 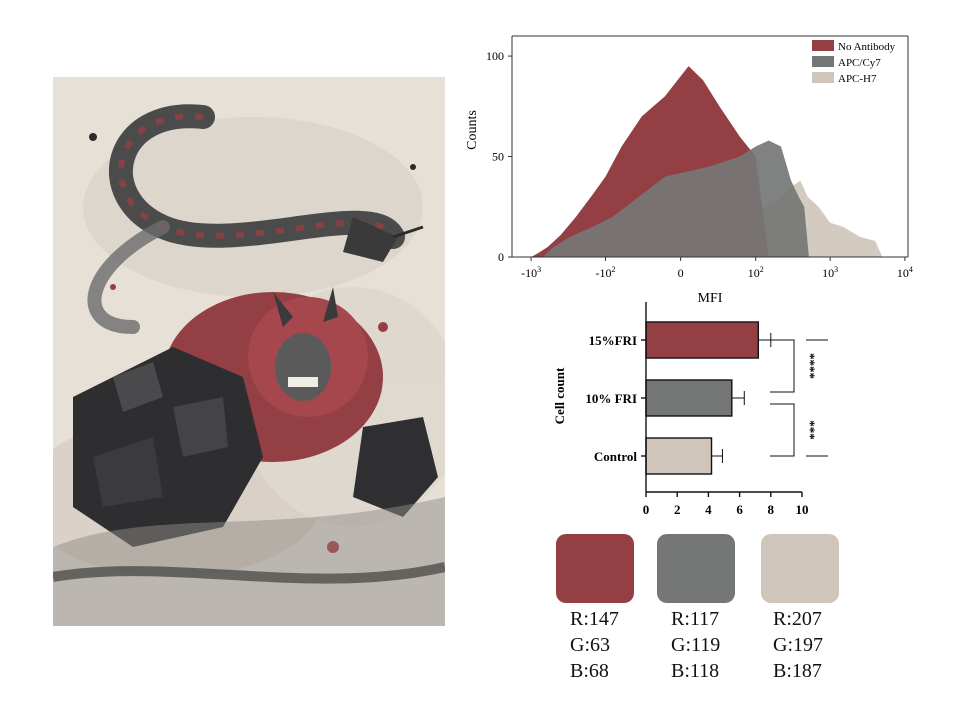 What do you see at coordinates (531, 272) in the screenshot?
I see `x-tick-label: -103` at bounding box center [531, 272].